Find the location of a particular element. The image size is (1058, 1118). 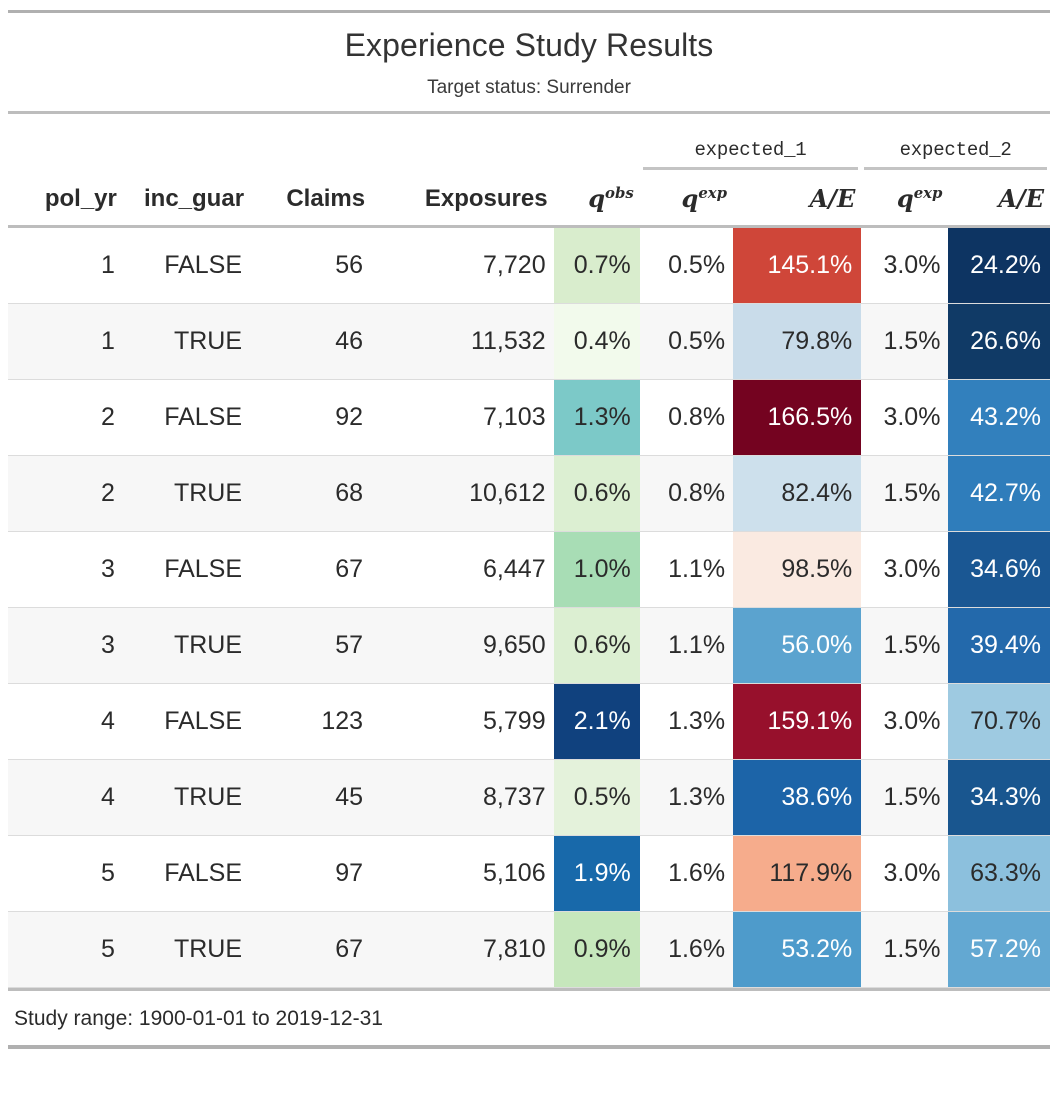

cell-ae-2: 42.7% is located at coordinates (999, 494).